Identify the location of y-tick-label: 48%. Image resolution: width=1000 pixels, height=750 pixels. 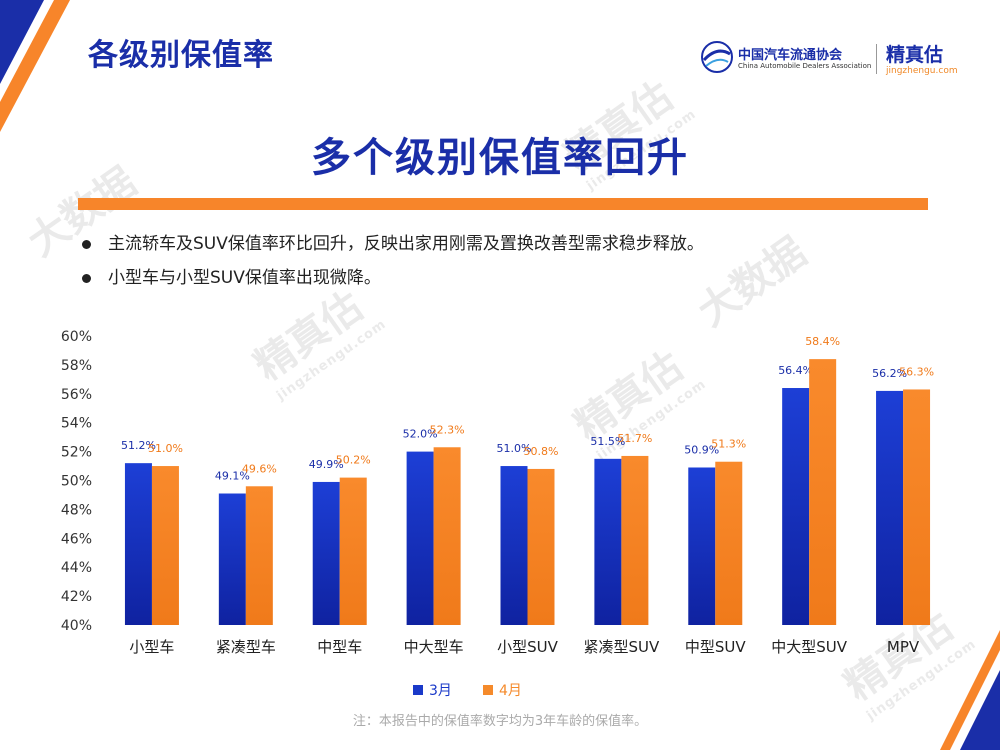
(76, 510).